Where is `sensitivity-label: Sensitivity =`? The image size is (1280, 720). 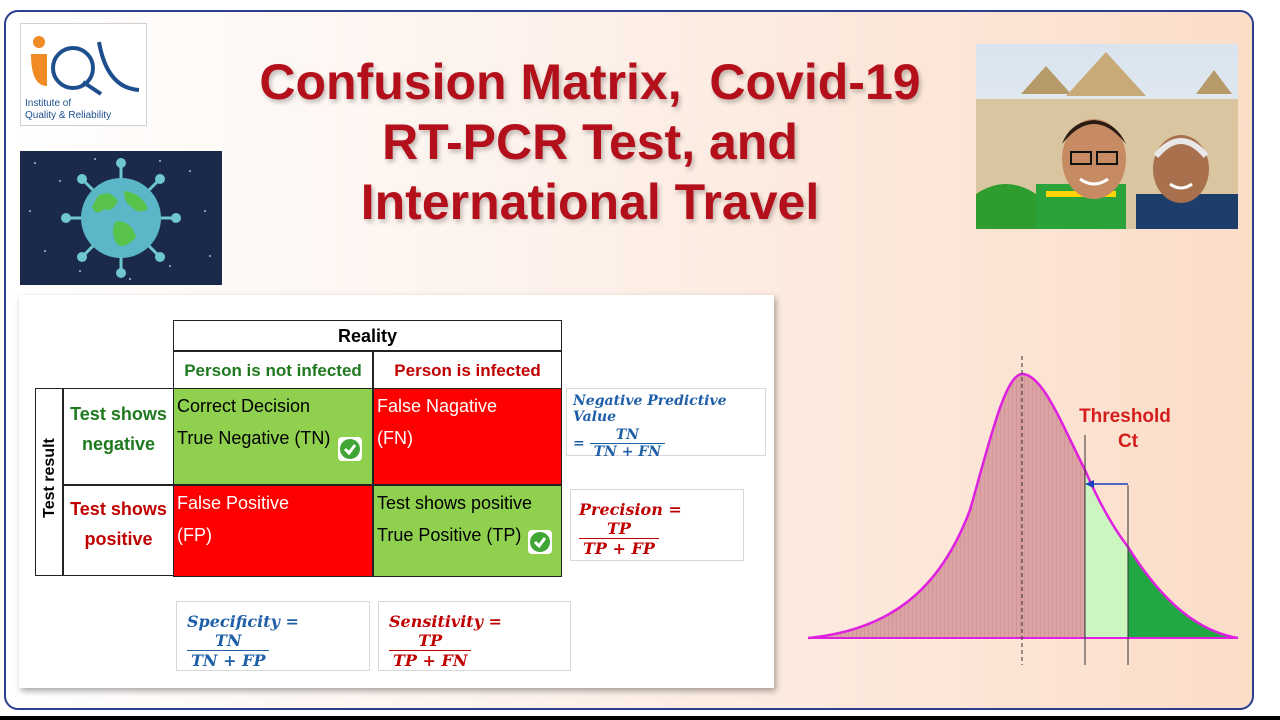
sensitivity-label: Sensitivity = is located at coordinates (445, 621).